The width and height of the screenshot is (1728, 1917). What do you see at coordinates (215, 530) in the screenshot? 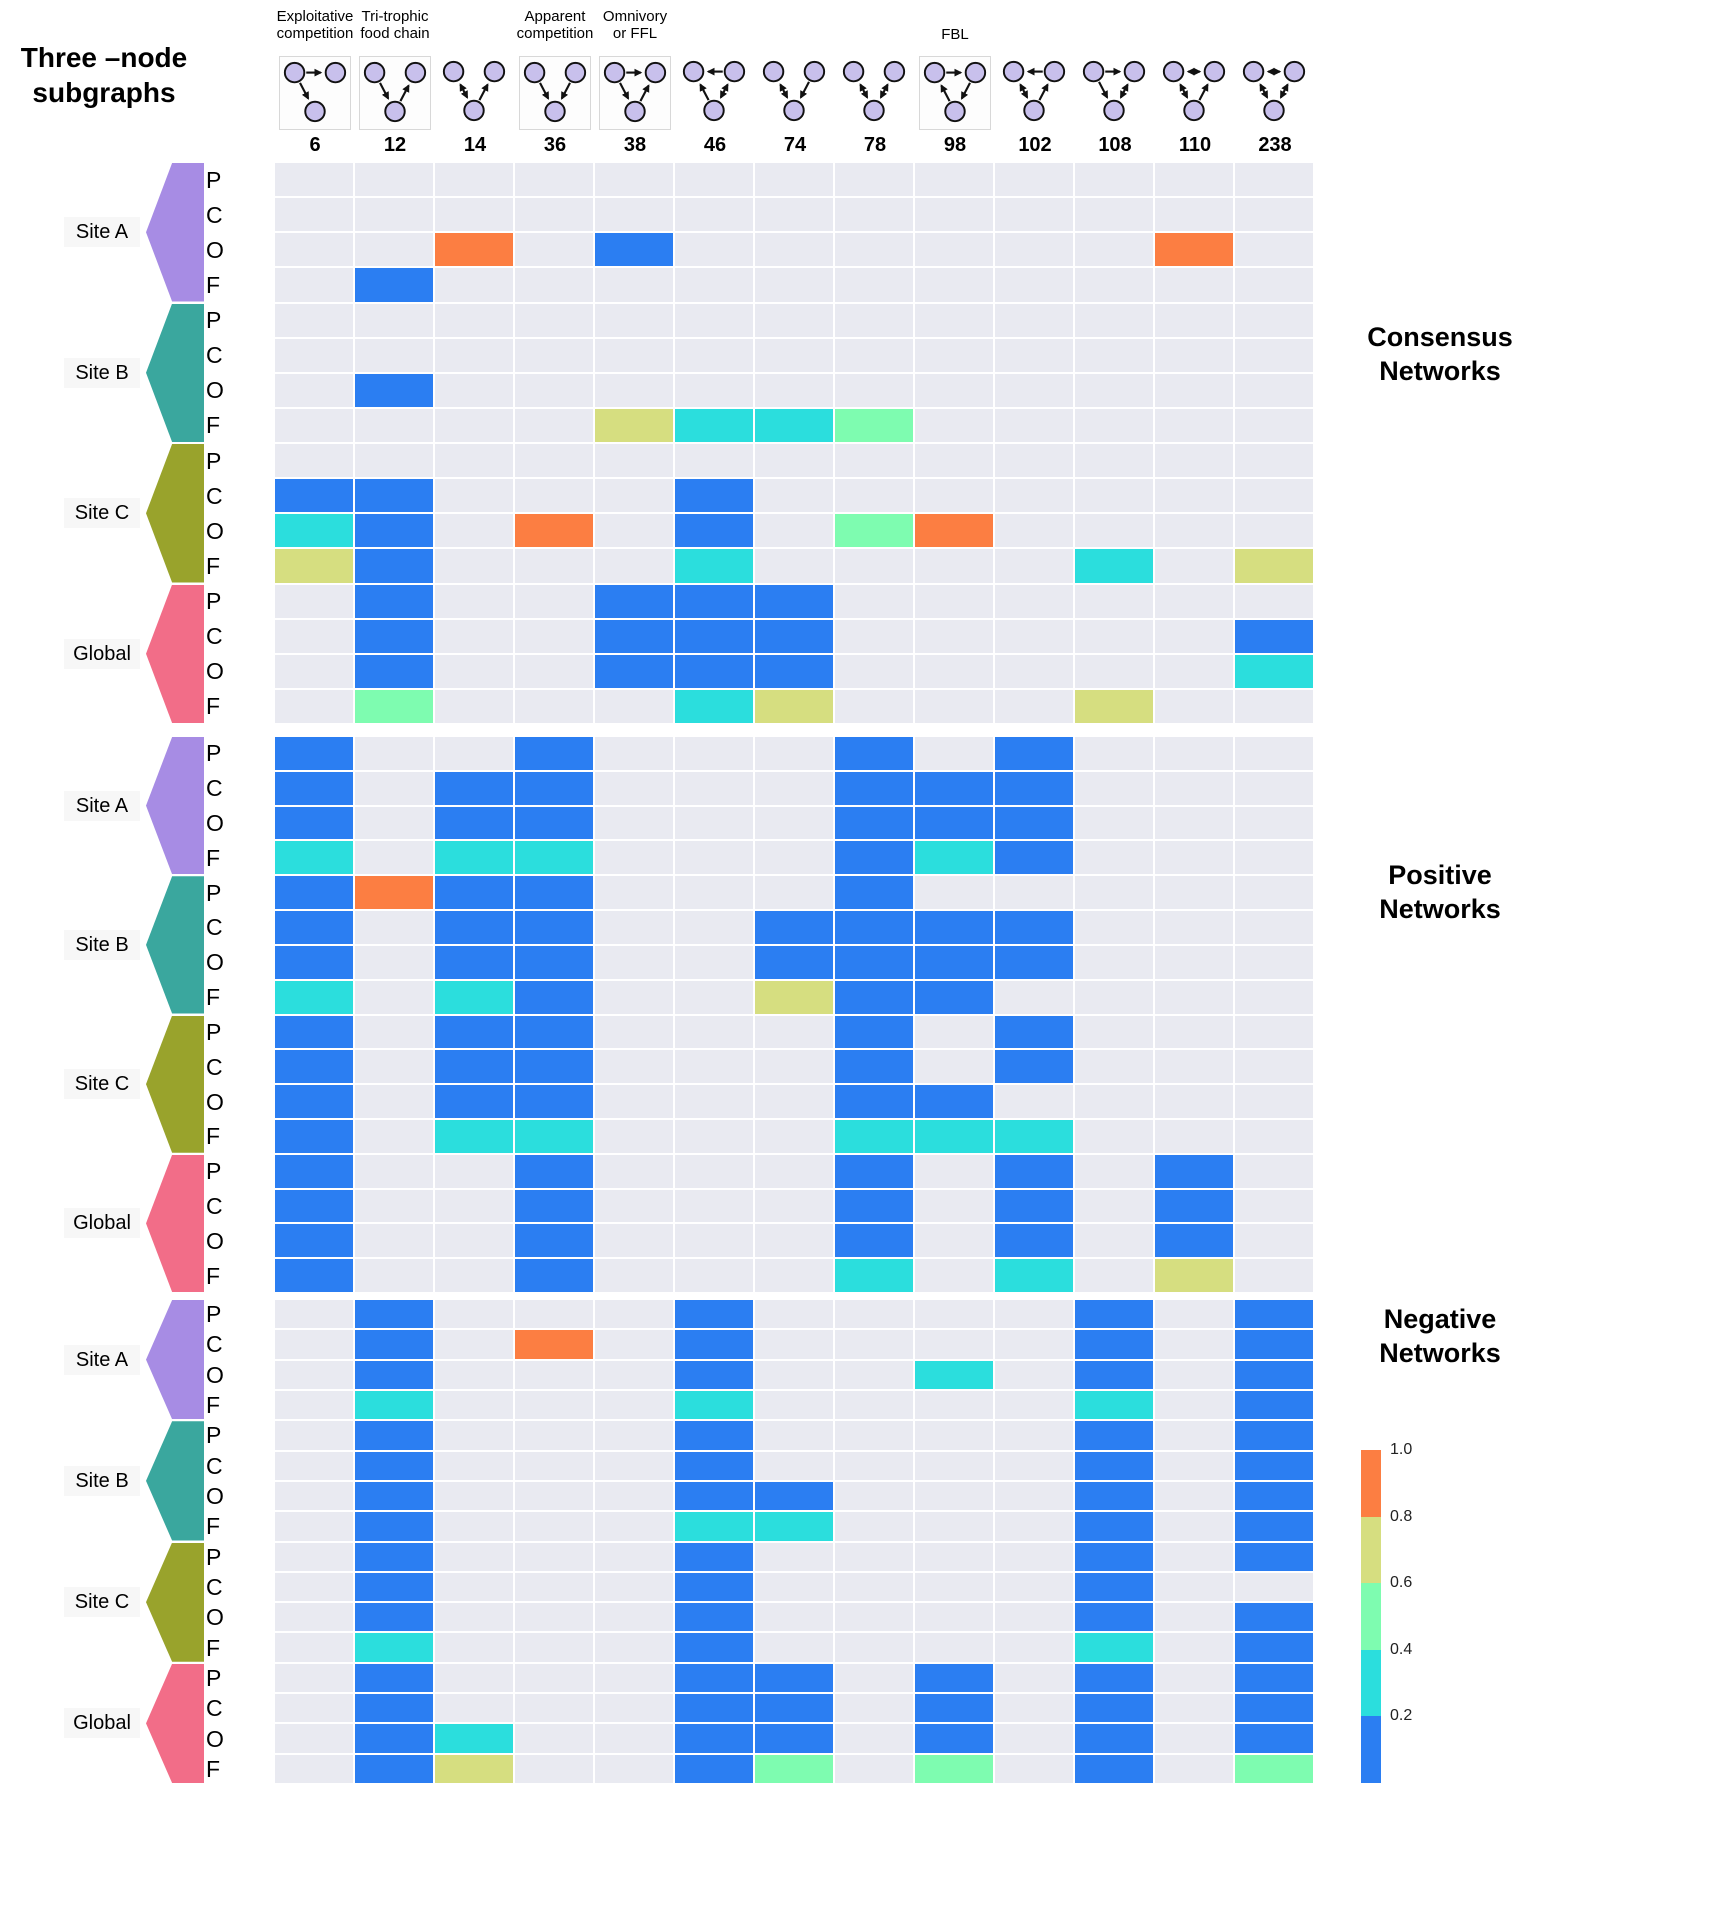
I see `row-label-o: O` at bounding box center [215, 530].